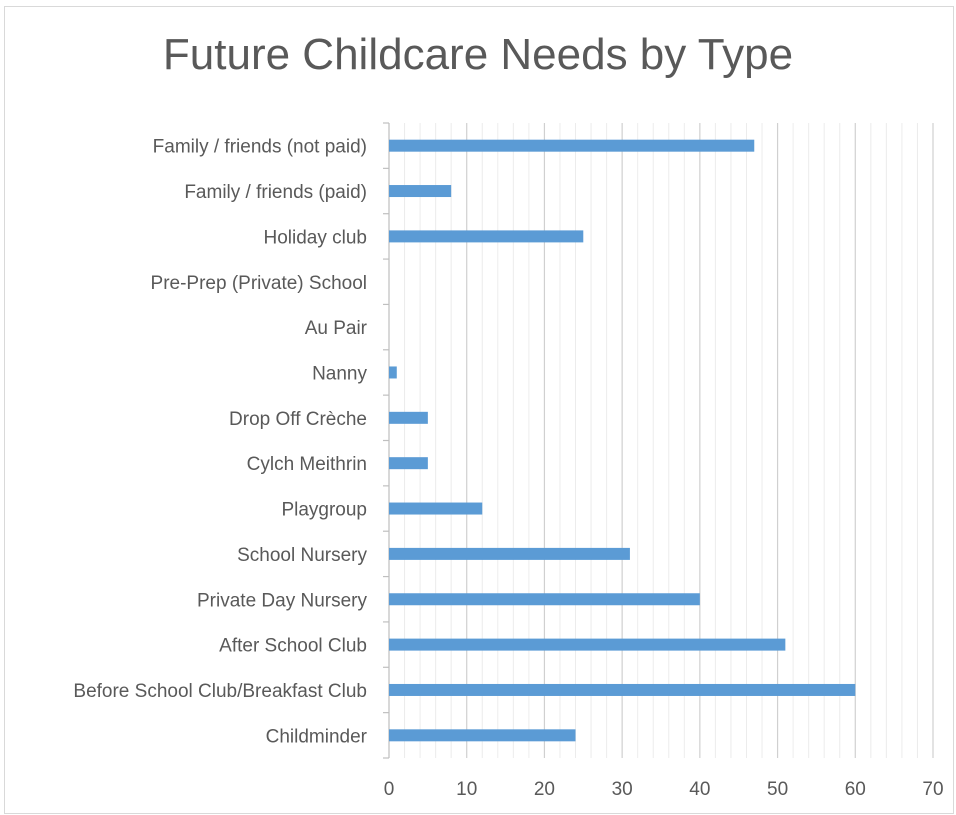 Image resolution: width=956 pixels, height=815 pixels. What do you see at coordinates (544, 789) in the screenshot?
I see `tick-label: 20` at bounding box center [544, 789].